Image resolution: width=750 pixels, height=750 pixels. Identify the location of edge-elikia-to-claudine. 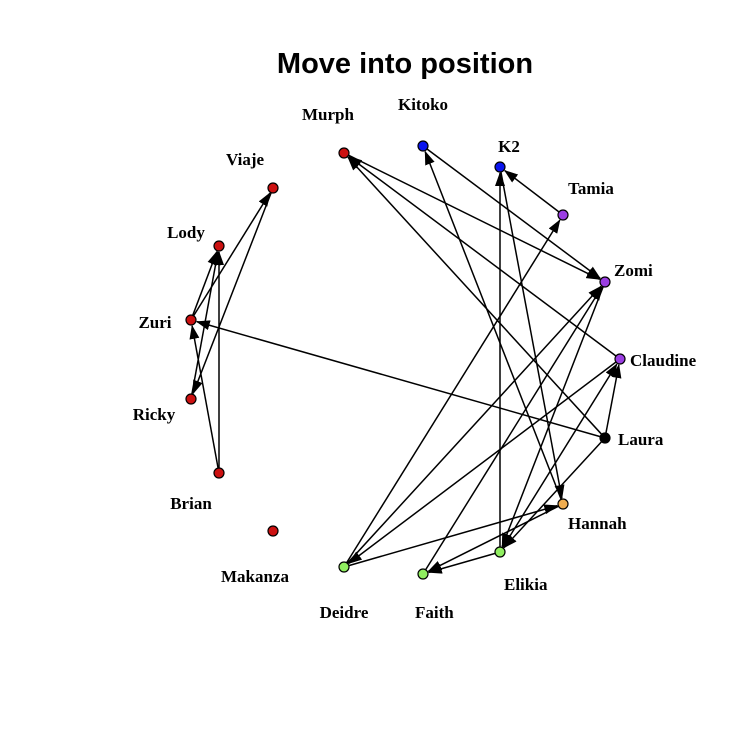
(560, 456).